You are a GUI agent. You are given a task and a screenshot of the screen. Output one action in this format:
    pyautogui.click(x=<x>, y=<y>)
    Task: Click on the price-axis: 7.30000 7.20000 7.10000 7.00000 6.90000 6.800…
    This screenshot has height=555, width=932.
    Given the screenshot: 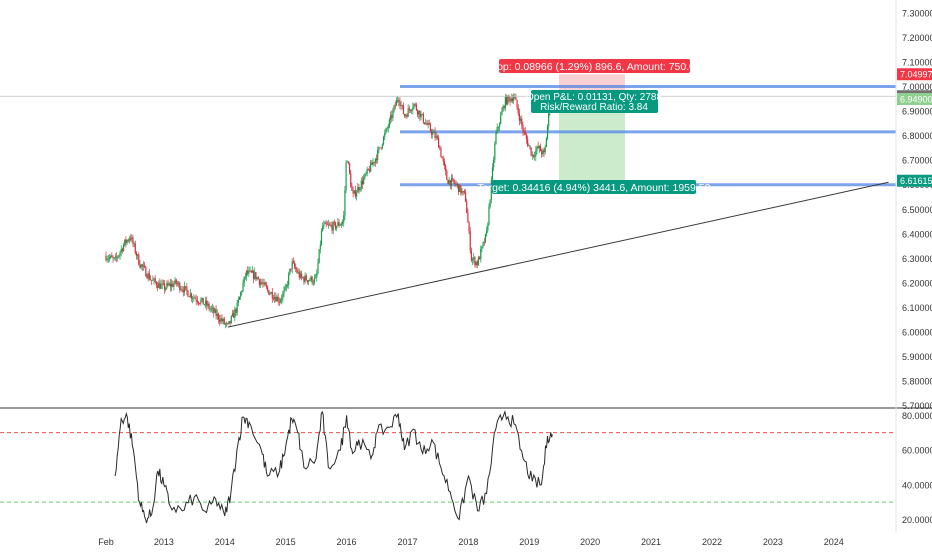 What is the action you would take?
    pyautogui.click(x=917, y=209)
    